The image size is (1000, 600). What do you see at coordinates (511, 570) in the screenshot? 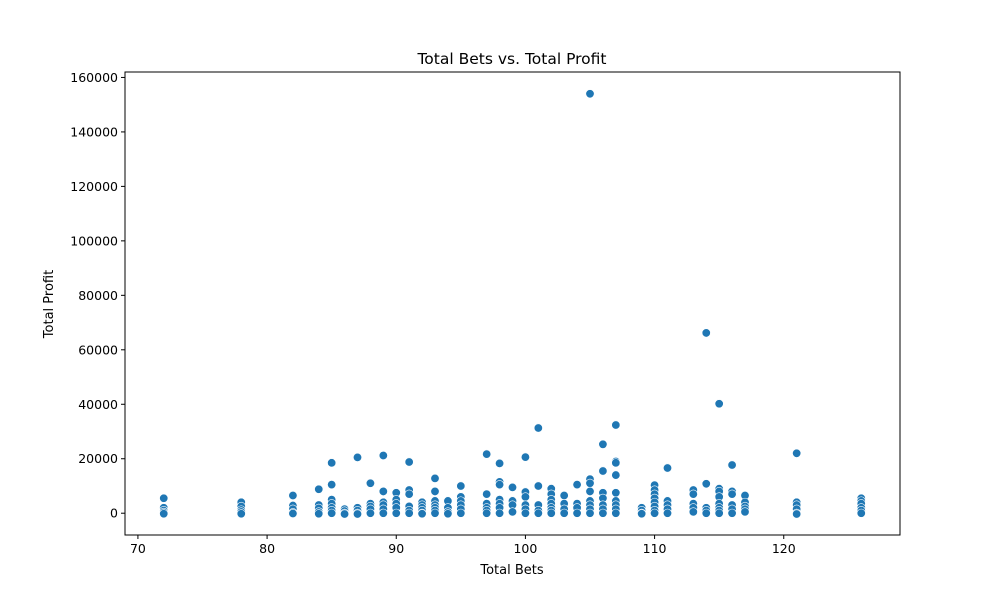
I see `x-axis-title: Total Bets` at bounding box center [511, 570].